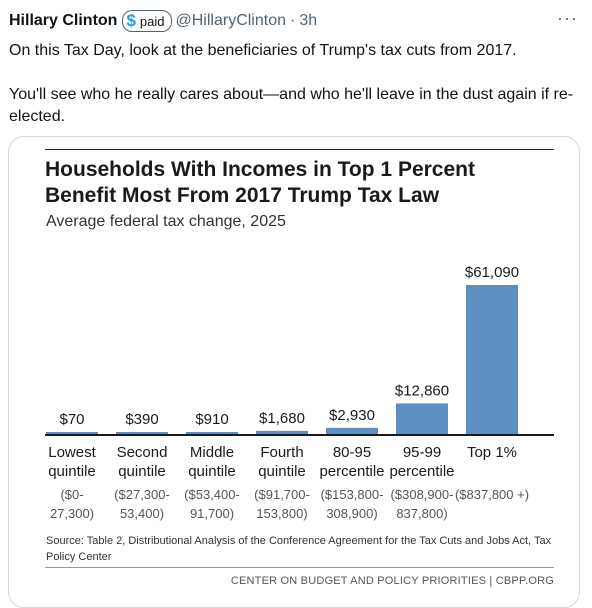 This screenshot has height=608, width=592. Describe the element at coordinates (352, 415) in the screenshot. I see `value-label: $2,930` at that location.